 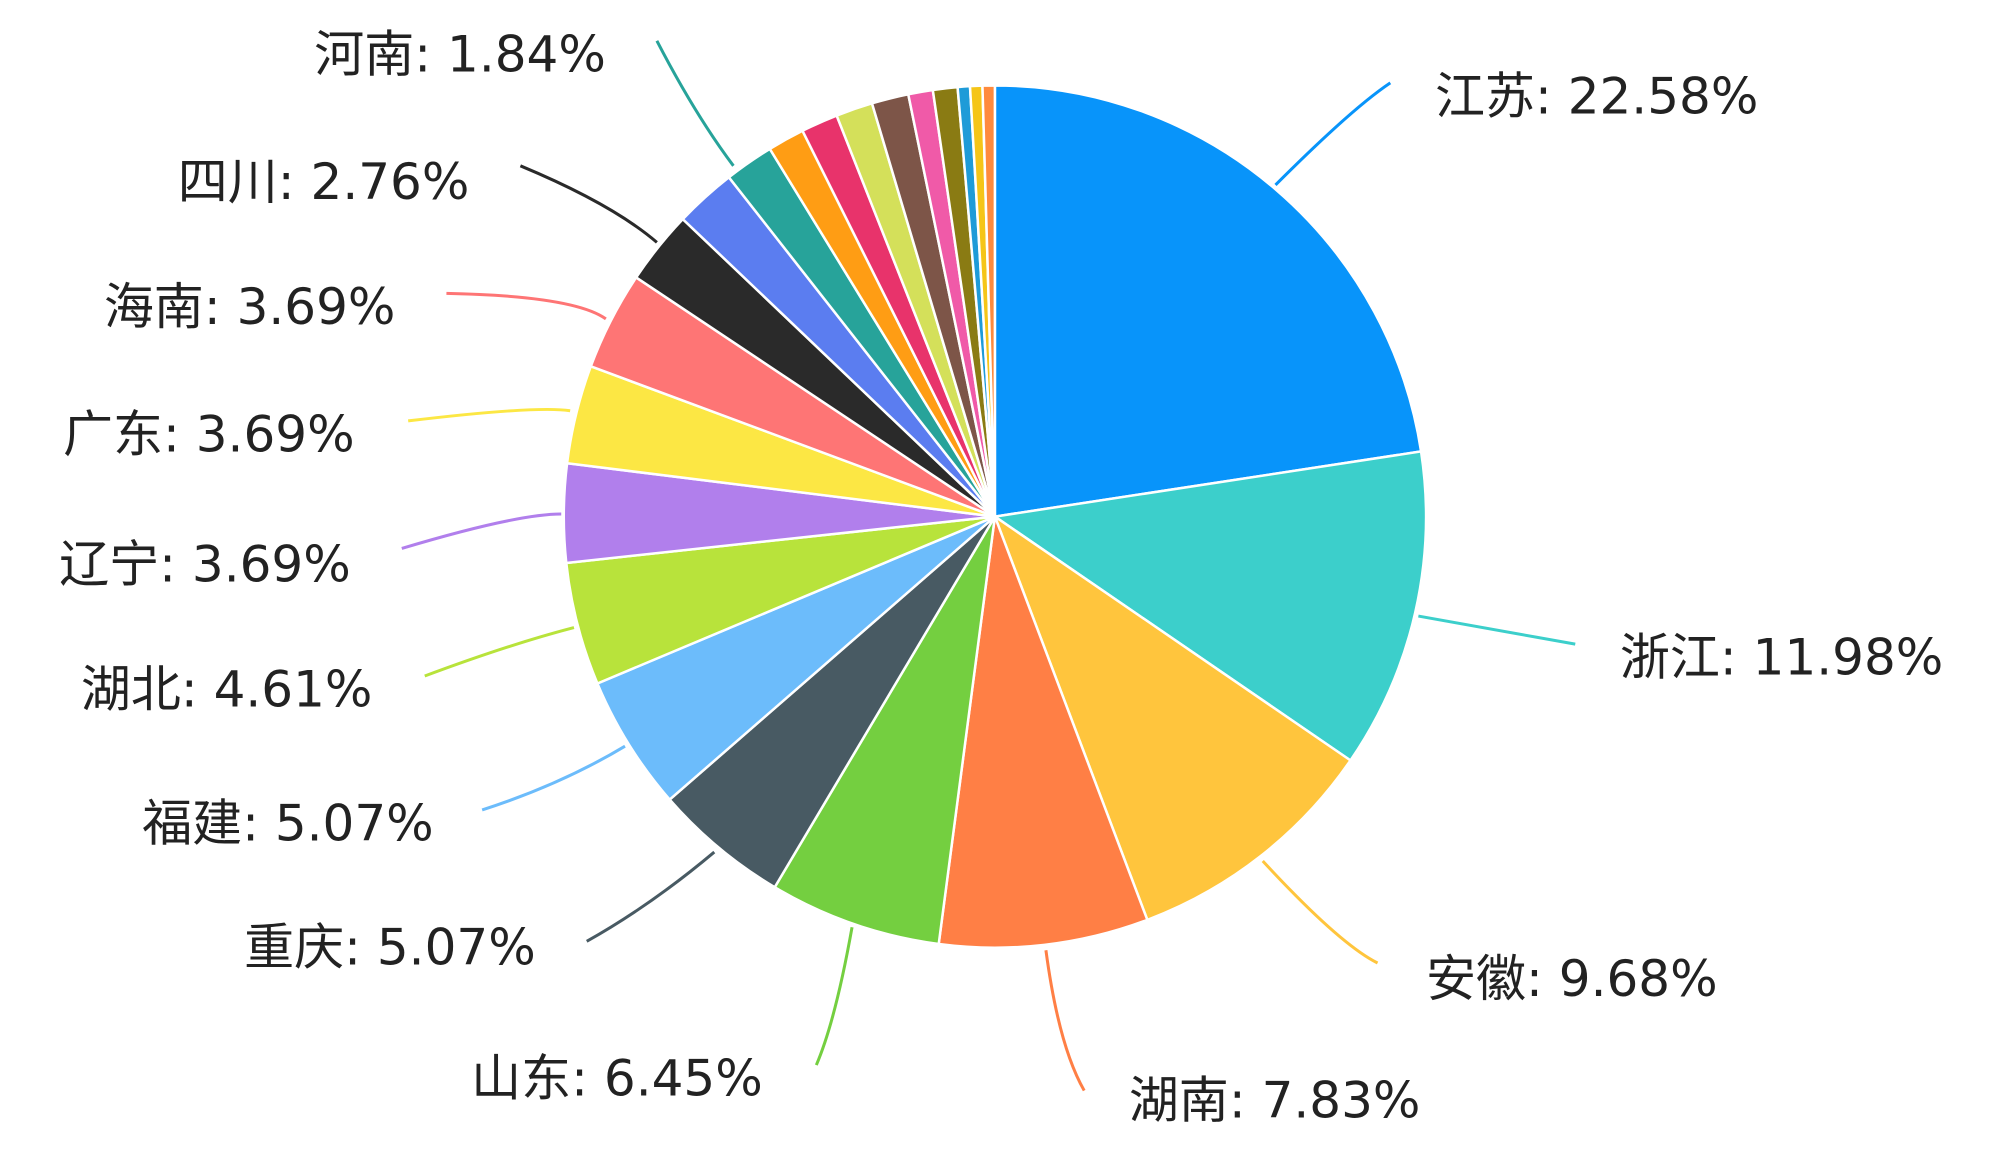 I want to click on slice-label: 广东: 3.69%, so click(x=209, y=434).